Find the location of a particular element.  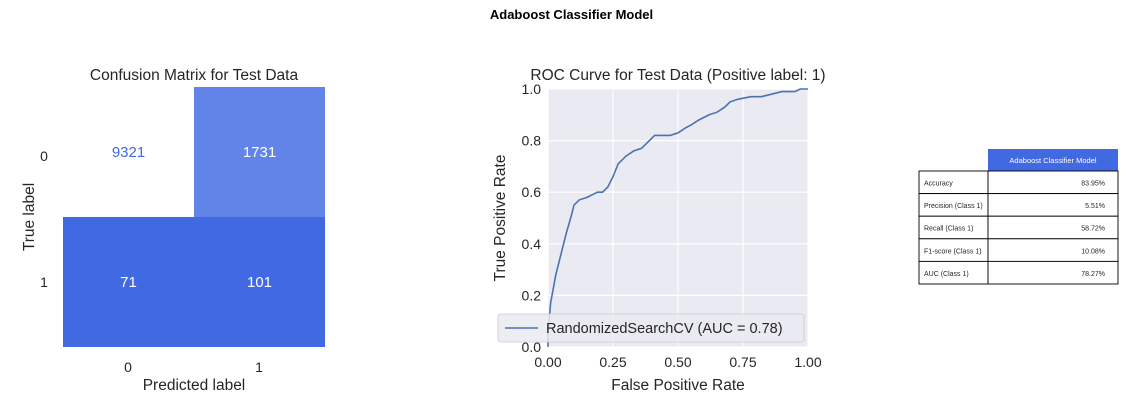

table-header-cell is located at coordinates (1053, 160).